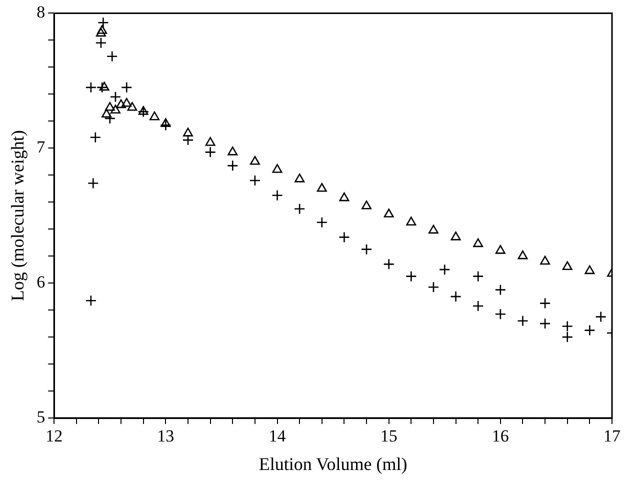 Image resolution: width=624 pixels, height=482 pixels. What do you see at coordinates (54, 436) in the screenshot?
I see `x-tick-label: 12` at bounding box center [54, 436].